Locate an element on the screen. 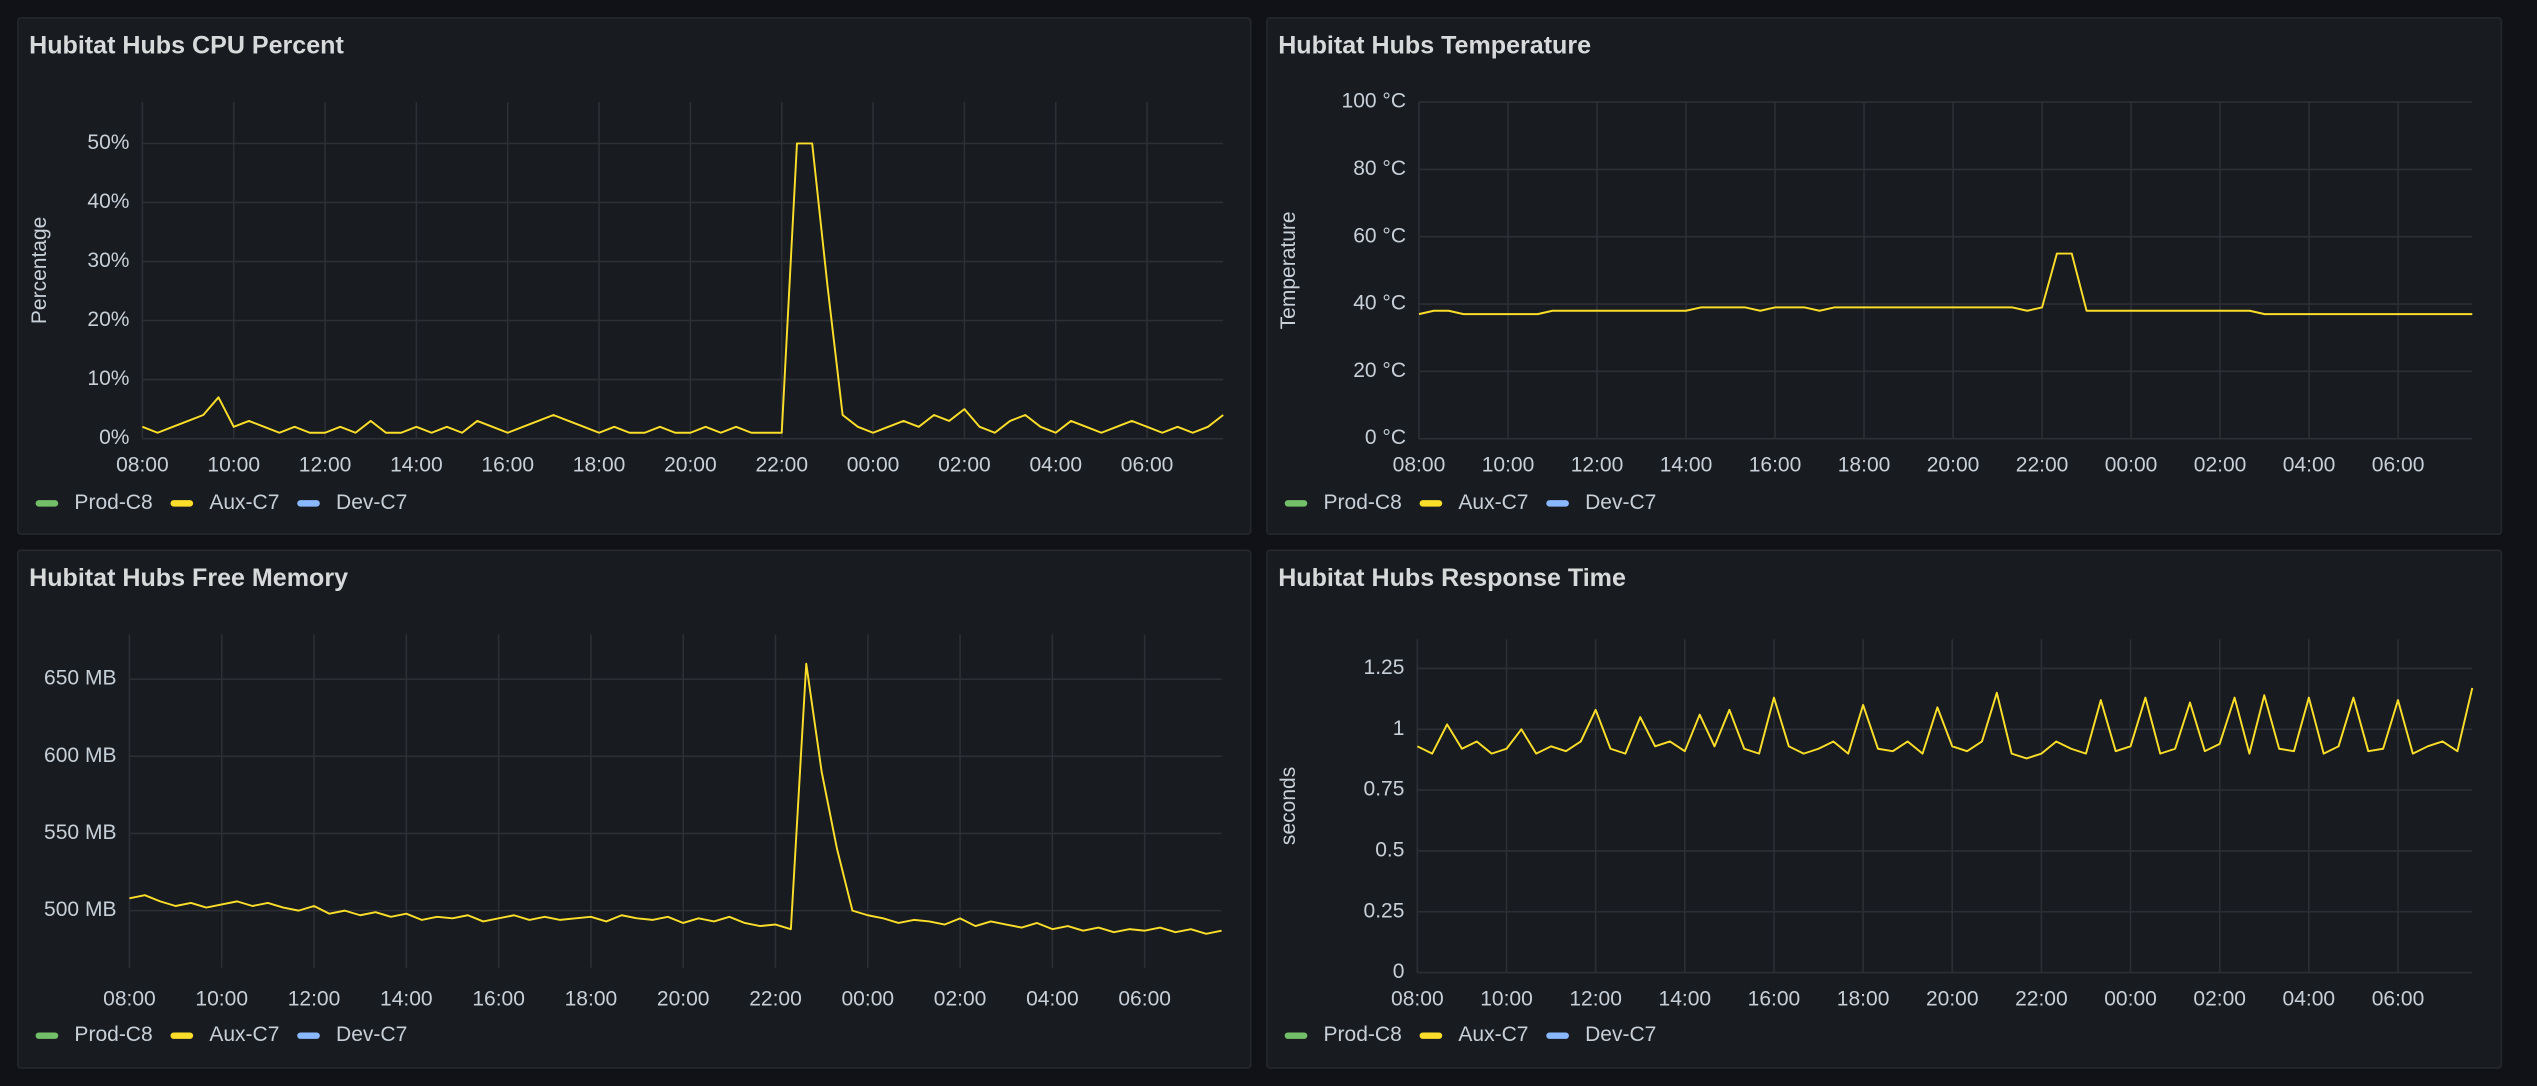 Image resolution: width=2537 pixels, height=1086 pixels. y-tick-label: 650 MB is located at coordinates (80, 678).